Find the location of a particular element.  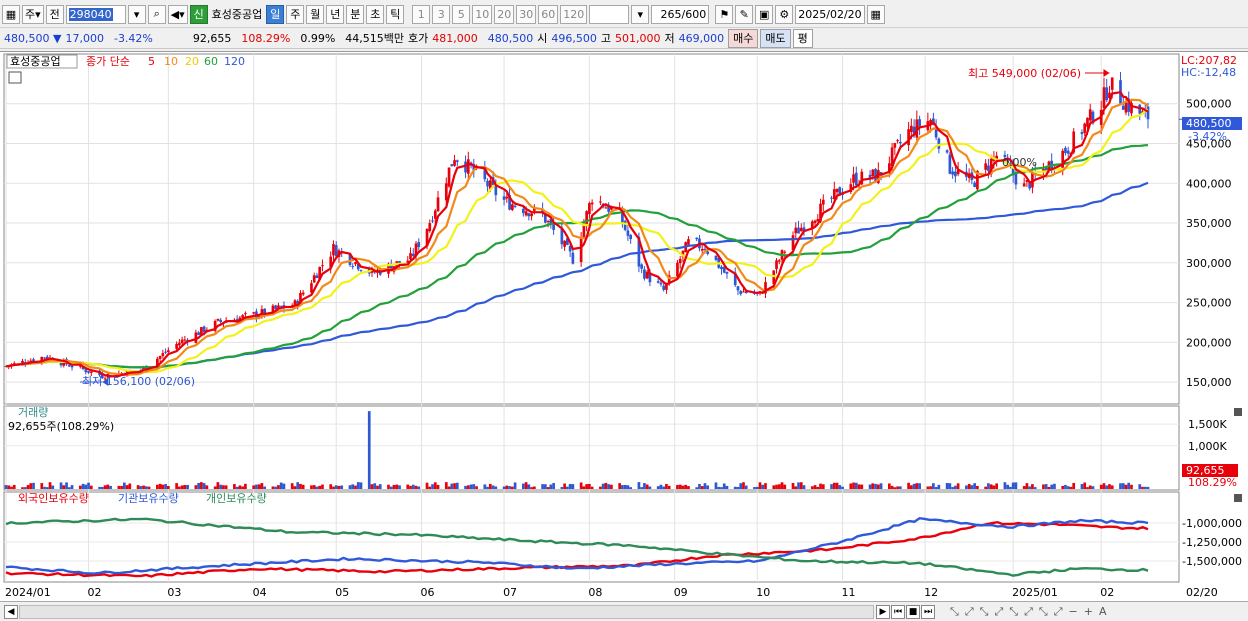

tool-5-icon: ⤡ is located at coordinates (1014, 611).